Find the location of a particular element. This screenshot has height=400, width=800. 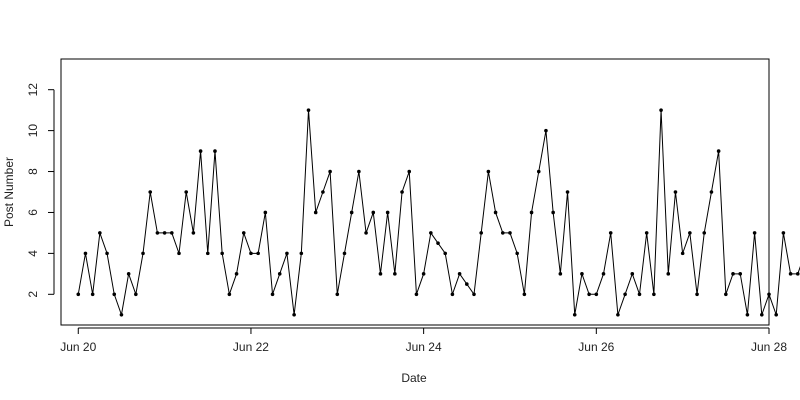

y-tick-label: 10 is located at coordinates (33, 131).